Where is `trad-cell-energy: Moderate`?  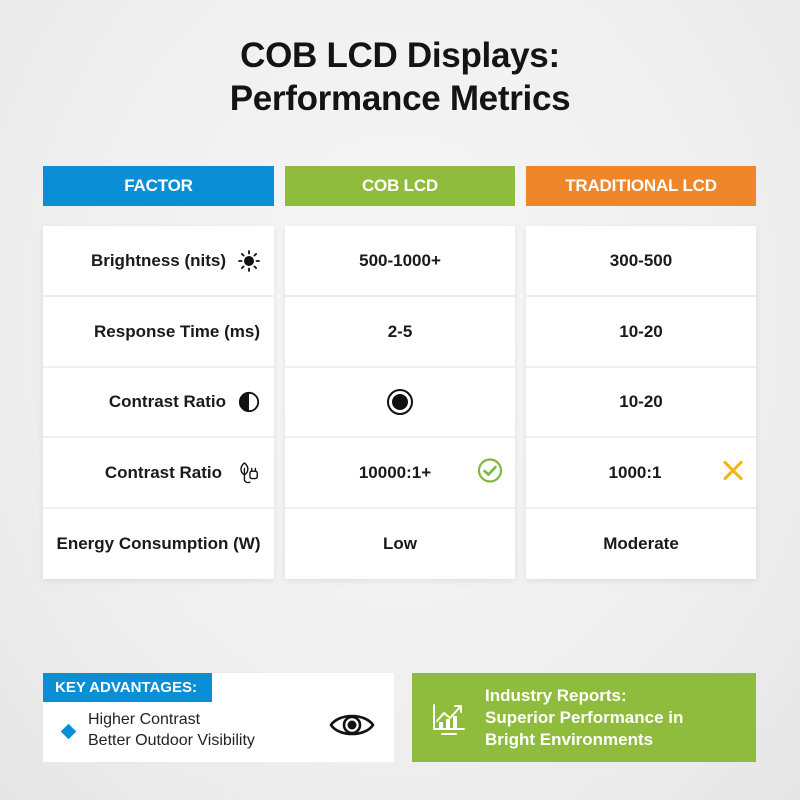
trad-cell-energy: Moderate is located at coordinates (641, 543).